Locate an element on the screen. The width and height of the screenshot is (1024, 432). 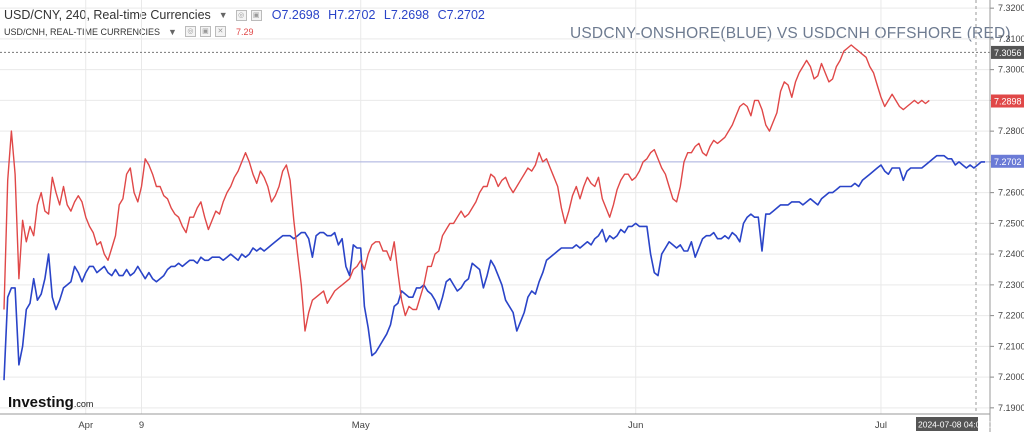
y-tick-label: 7.2000 is located at coordinates (1011, 377).